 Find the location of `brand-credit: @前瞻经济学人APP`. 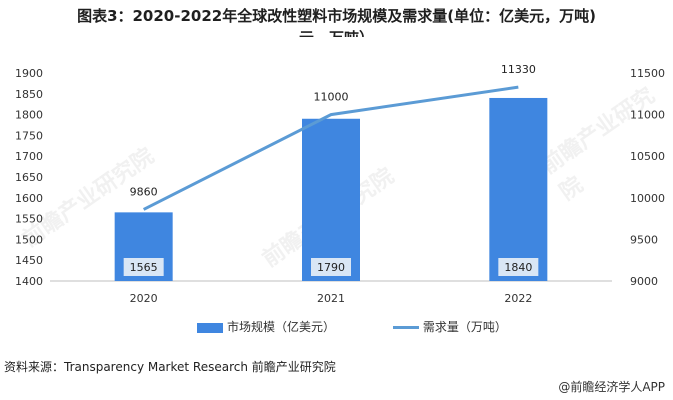

brand-credit: @前瞻经济学人APP is located at coordinates (611, 387).